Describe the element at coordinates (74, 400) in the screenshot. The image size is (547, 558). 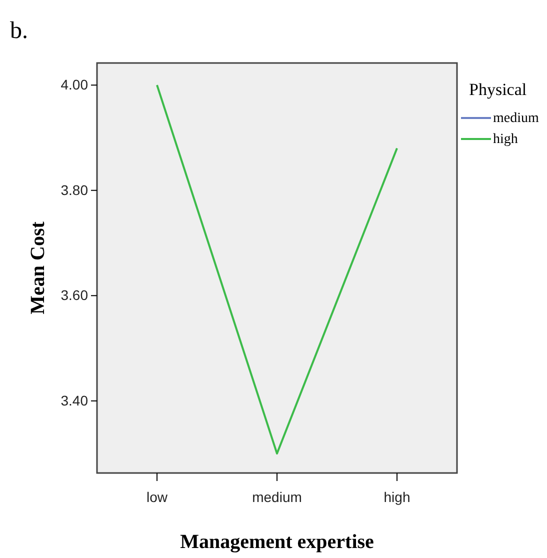
I see `y-tick-label: 3.40` at that location.